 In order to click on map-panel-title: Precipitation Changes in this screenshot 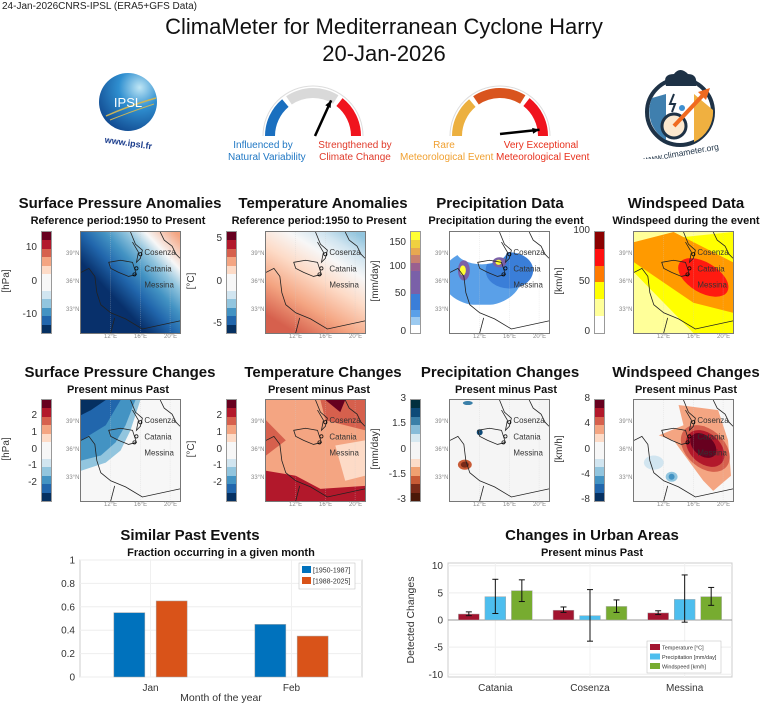, I will do `click(500, 372)`.